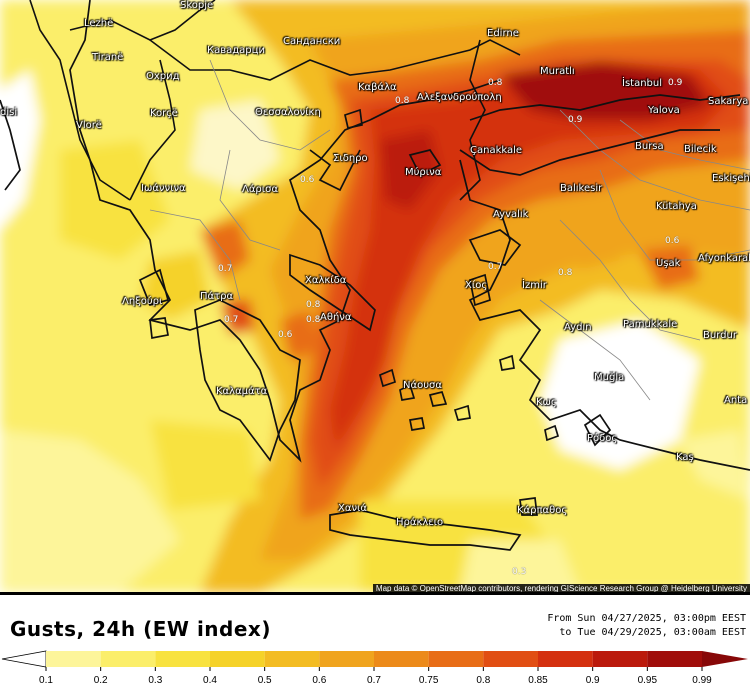 Image resolution: width=750 pixels, height=700 pixels. Describe the element at coordinates (100, 680) in the screenshot. I see `legend-tick-label: 0.2` at that location.